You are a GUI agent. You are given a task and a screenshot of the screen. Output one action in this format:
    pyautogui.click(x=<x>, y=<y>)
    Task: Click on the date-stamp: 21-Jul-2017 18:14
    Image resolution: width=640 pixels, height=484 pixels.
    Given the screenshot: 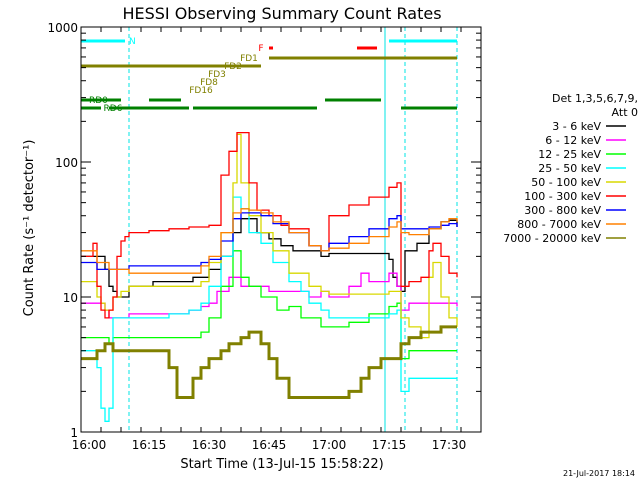 What is the action you would take?
    pyautogui.click(x=599, y=473)
    